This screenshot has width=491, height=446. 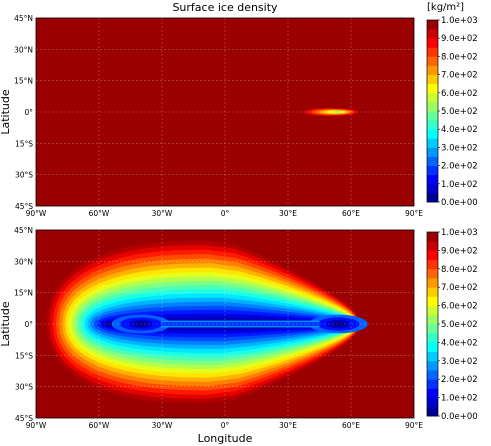 I want to click on bottom-colorbar-tick-label: 1.0e+03, so click(x=459, y=233).